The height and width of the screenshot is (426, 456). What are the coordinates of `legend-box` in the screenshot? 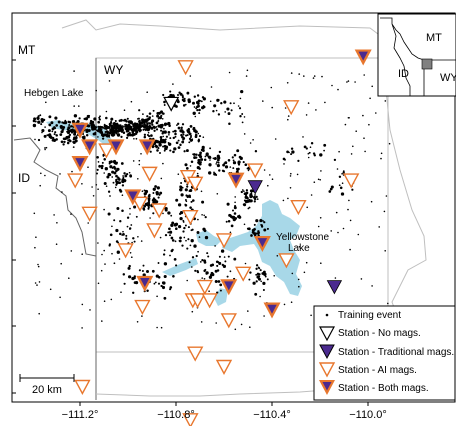 It's located at (384, 353).